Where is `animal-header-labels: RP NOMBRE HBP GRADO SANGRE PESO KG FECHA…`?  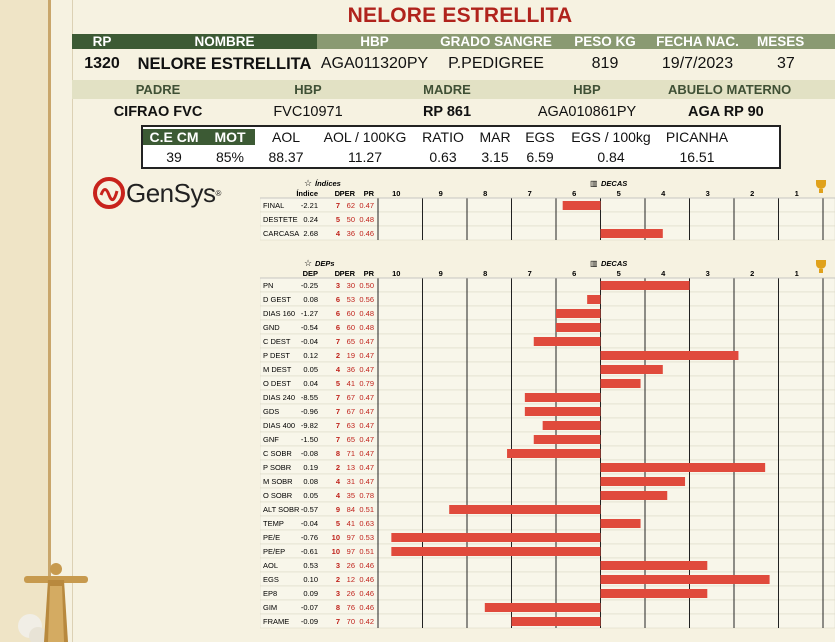 animal-header-labels: RP NOMBRE HBP GRADO SANGRE PESO KG FECHA… is located at coordinates (453, 41).